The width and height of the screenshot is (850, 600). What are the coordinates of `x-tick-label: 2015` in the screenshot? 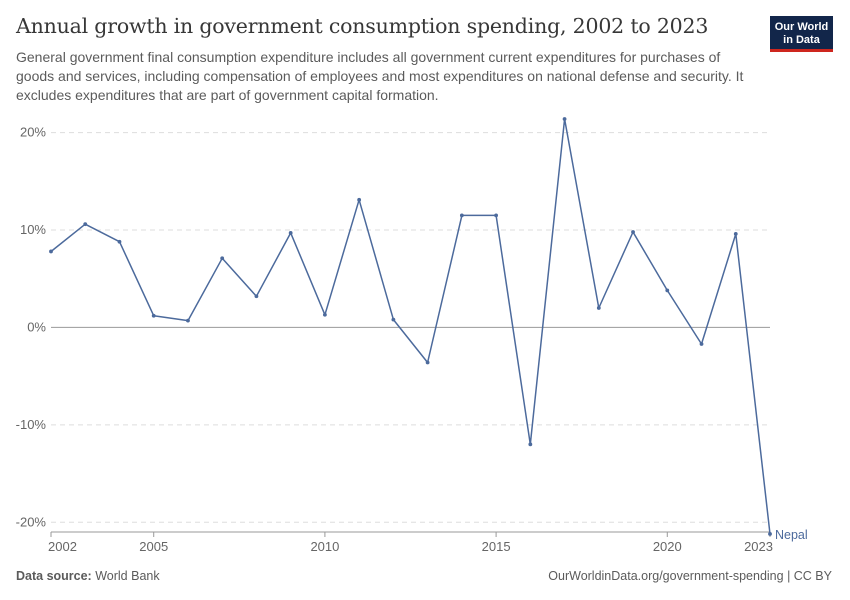 It's located at (496, 546).